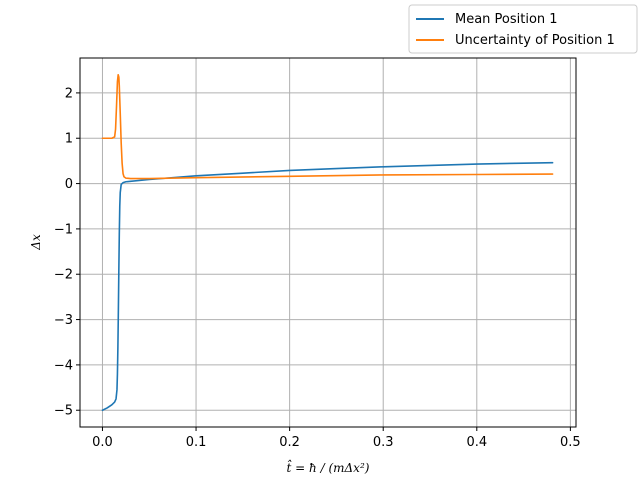 Image resolution: width=640 pixels, height=480 pixels. I want to click on y-tick-label: −4, so click(63, 365).